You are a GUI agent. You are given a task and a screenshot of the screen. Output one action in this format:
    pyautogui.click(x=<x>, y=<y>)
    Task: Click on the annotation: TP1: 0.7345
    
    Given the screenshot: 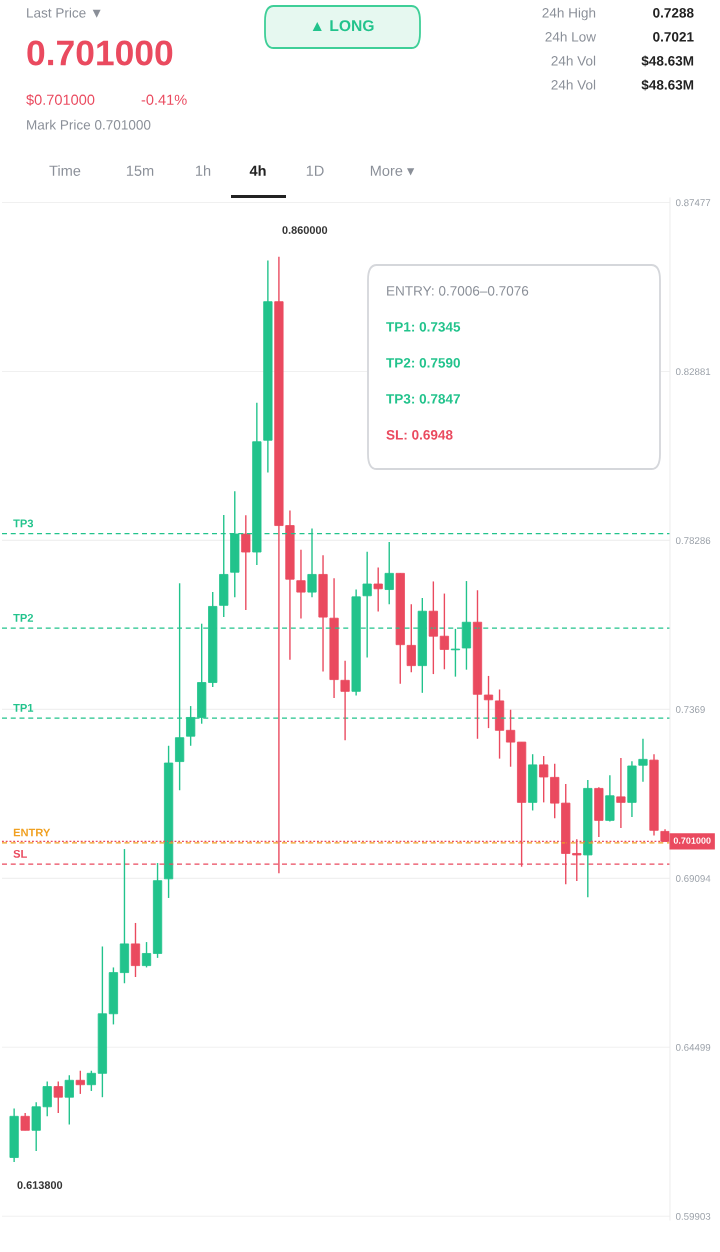 What is the action you would take?
    pyautogui.click(x=423, y=327)
    